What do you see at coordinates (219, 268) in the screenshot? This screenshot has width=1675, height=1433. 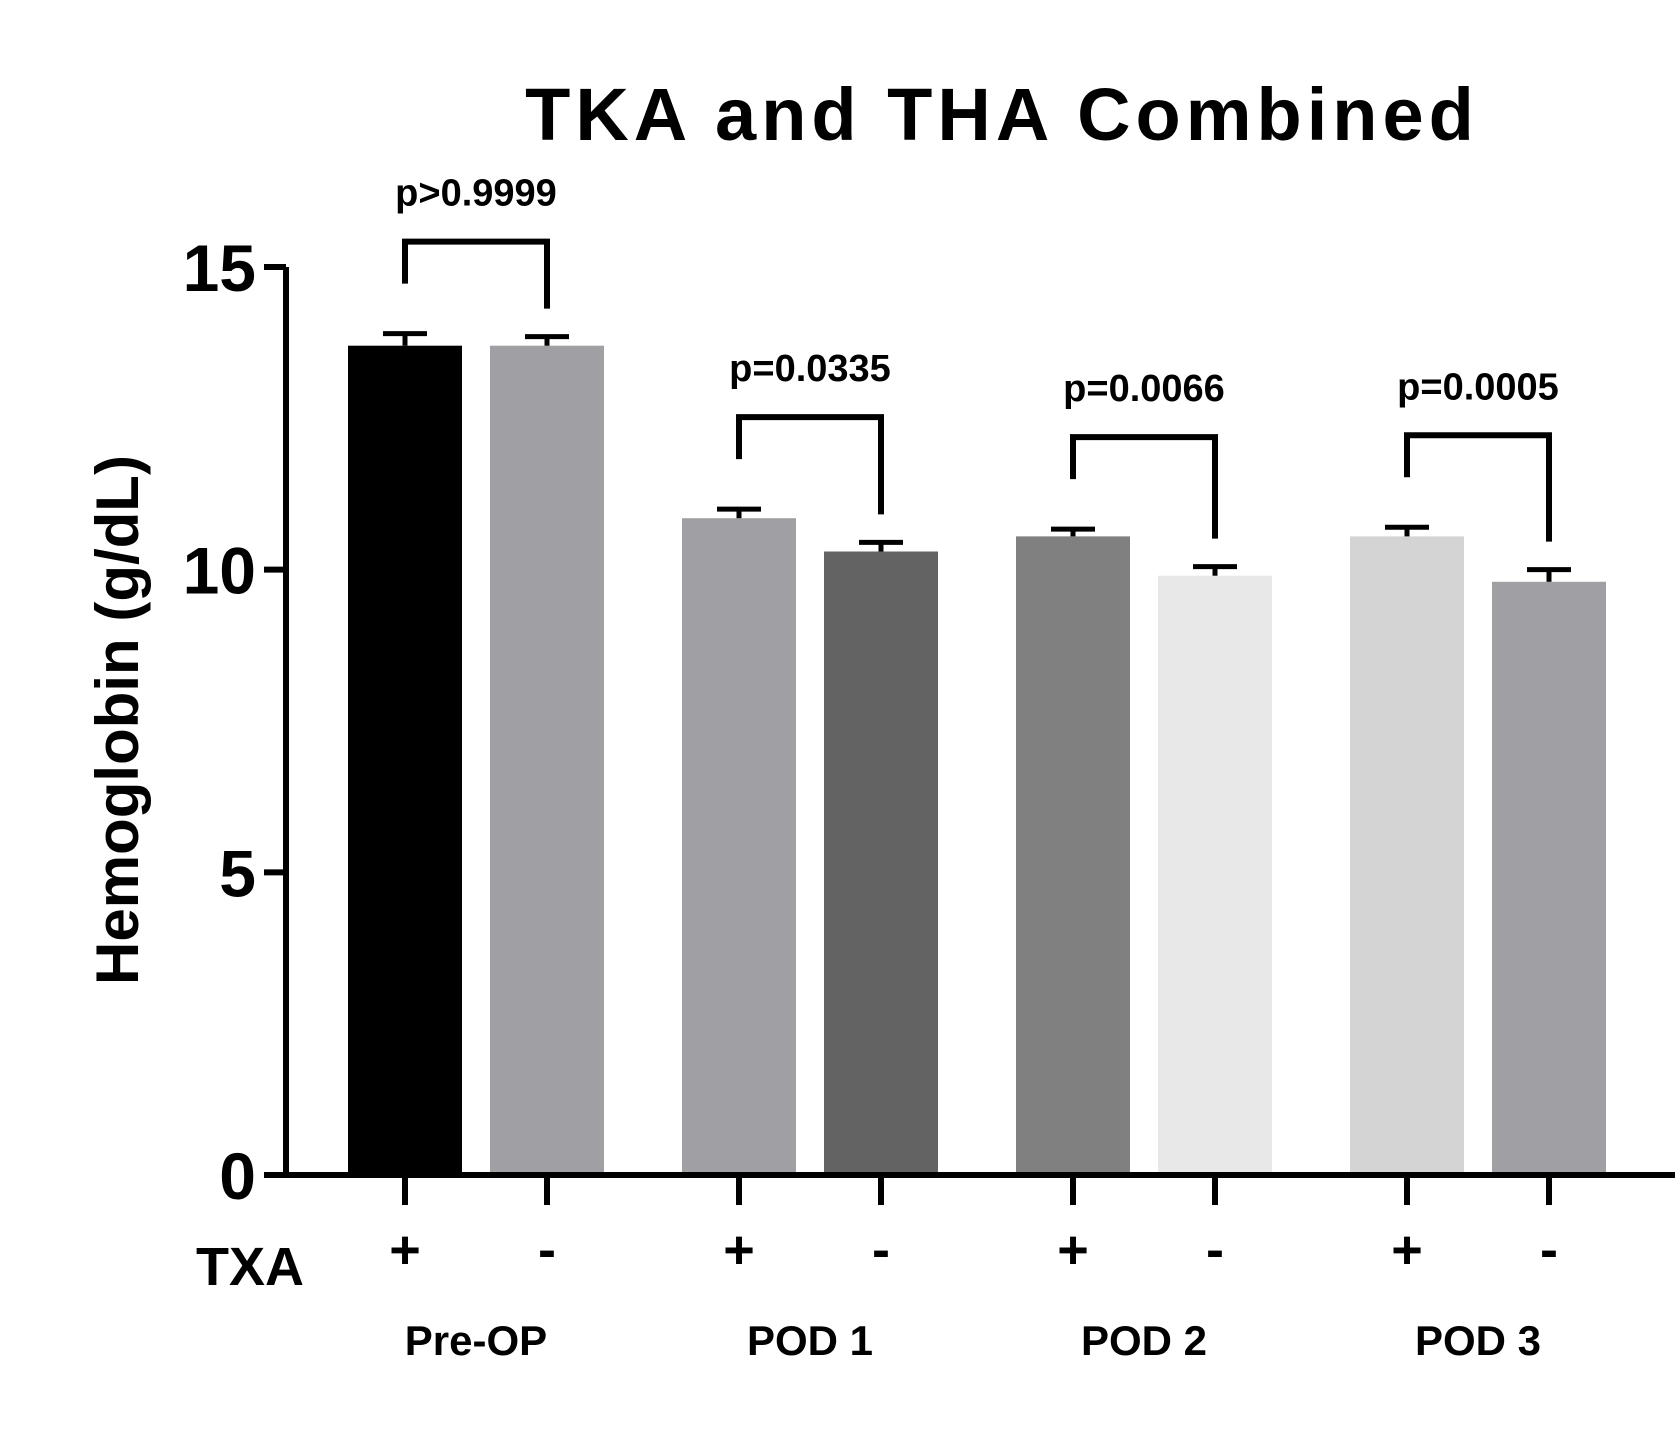 I see `y-tick-label: 15` at bounding box center [219, 268].